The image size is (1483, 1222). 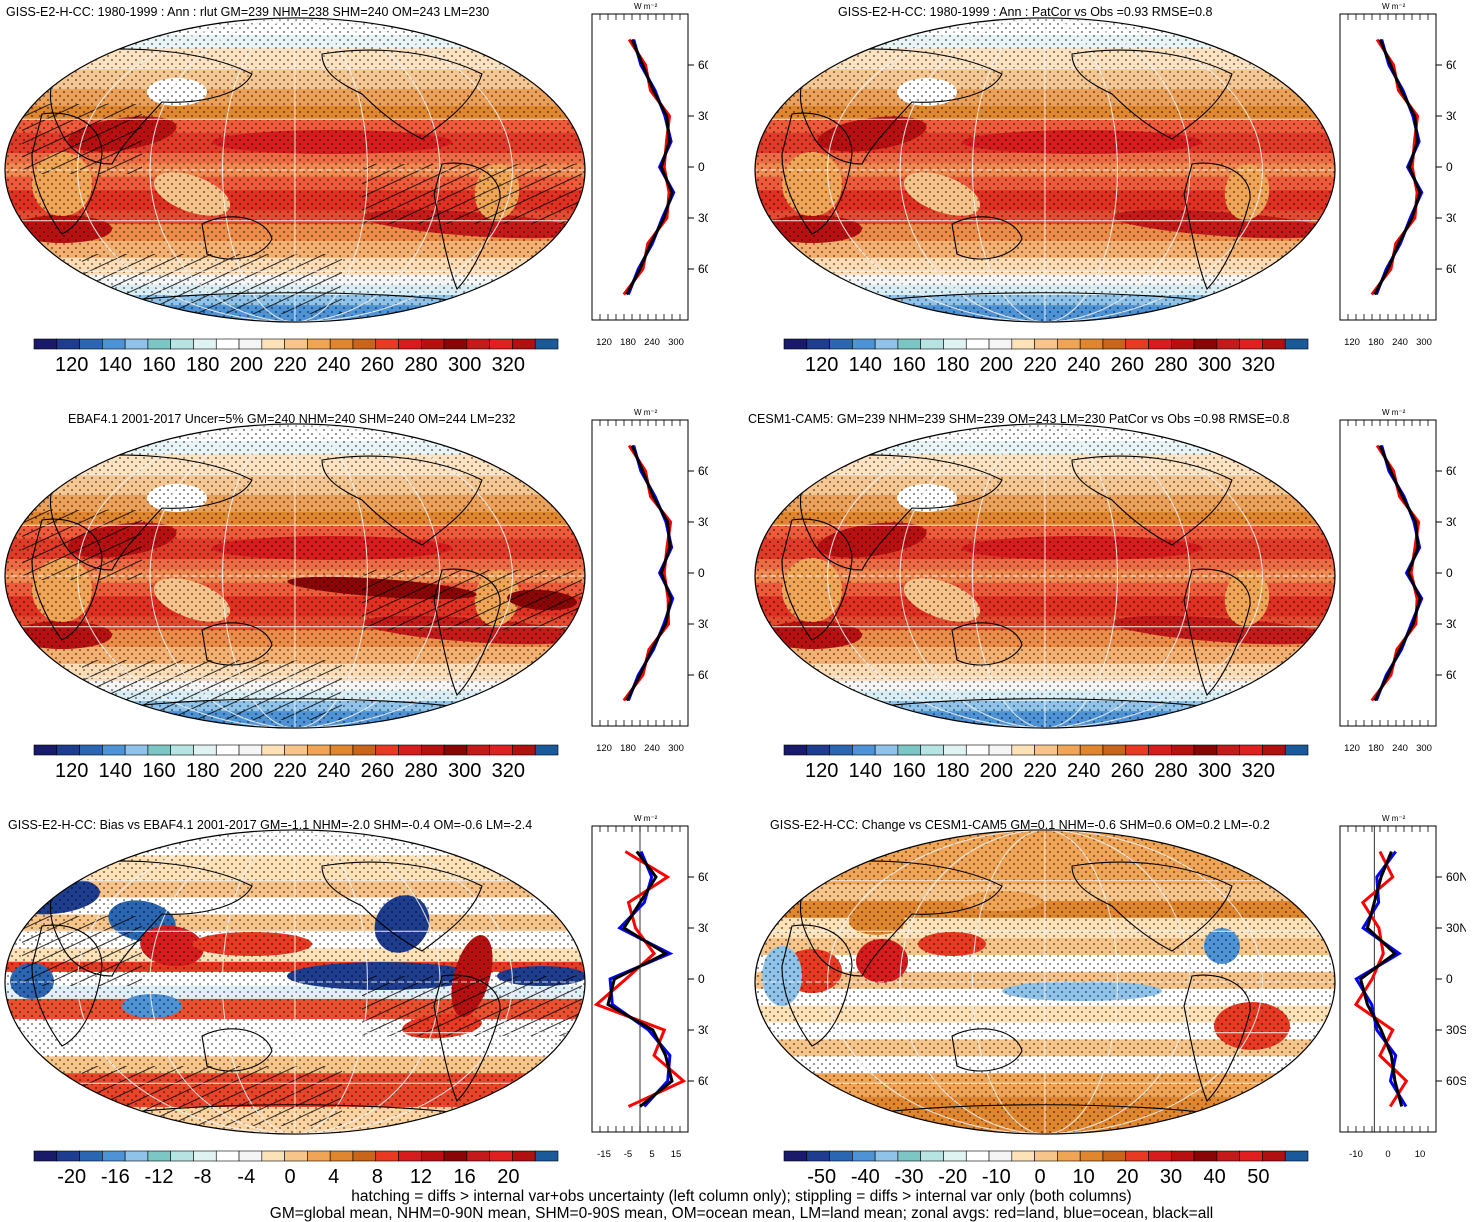 I want to click on colorbar-tick-label: -30, so click(x=909, y=1177).